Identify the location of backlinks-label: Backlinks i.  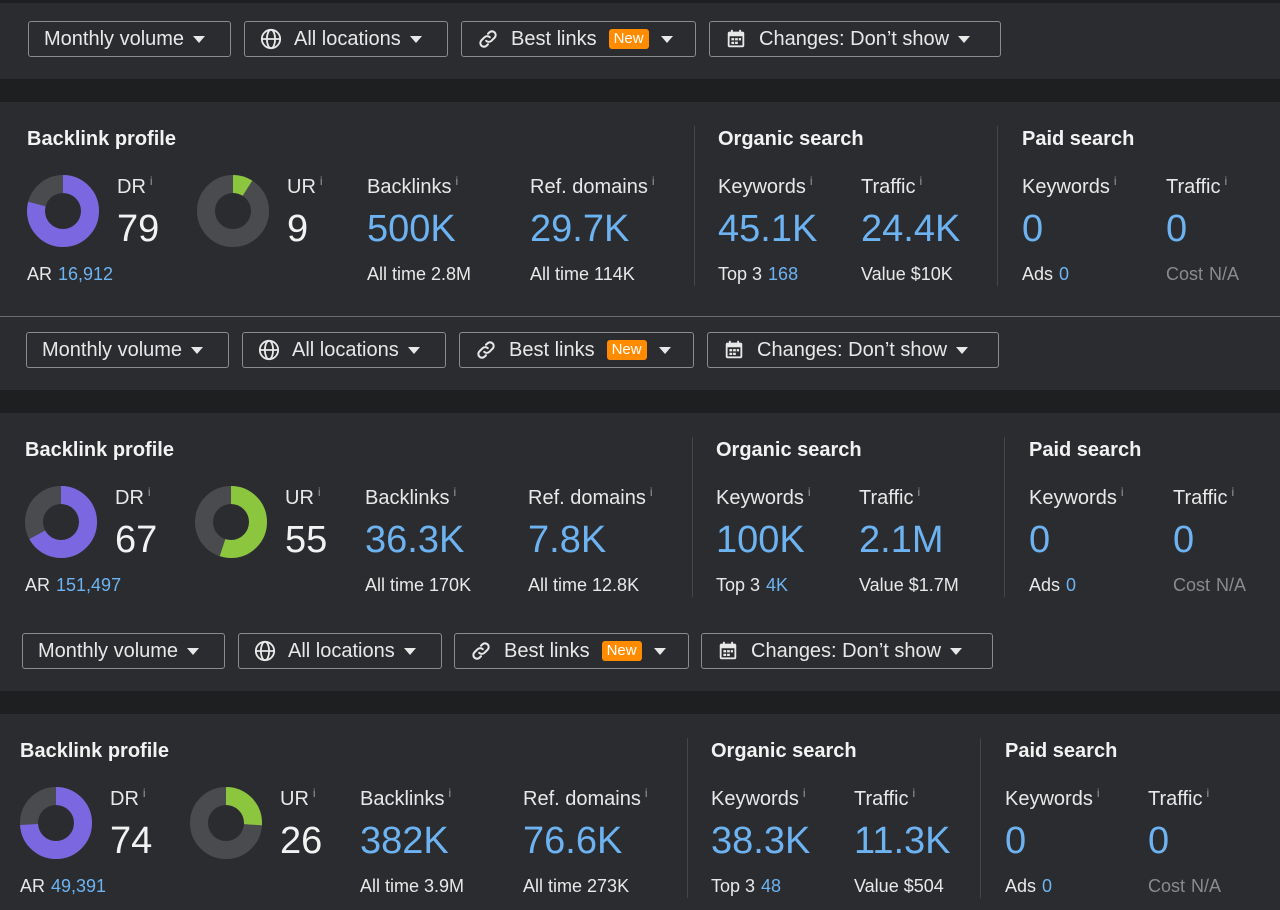
(410, 497).